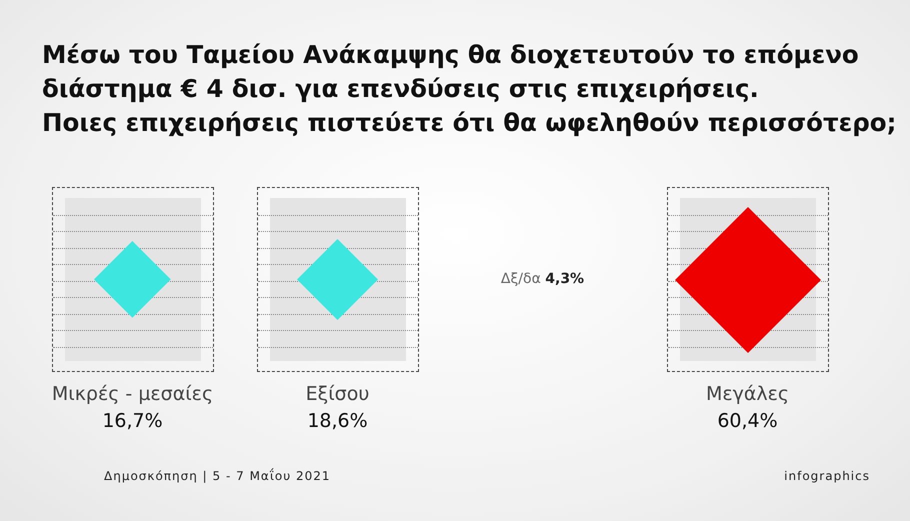 The height and width of the screenshot is (521, 910). Describe the element at coordinates (337, 421) in the screenshot. I see `data-label: 18,6%` at that location.